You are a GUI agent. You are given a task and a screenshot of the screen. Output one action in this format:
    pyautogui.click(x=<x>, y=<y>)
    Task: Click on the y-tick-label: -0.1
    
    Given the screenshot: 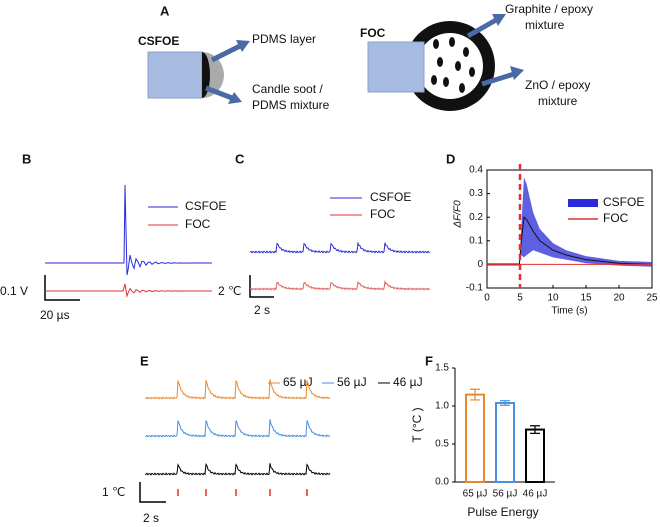 What is the action you would take?
    pyautogui.click(x=475, y=288)
    